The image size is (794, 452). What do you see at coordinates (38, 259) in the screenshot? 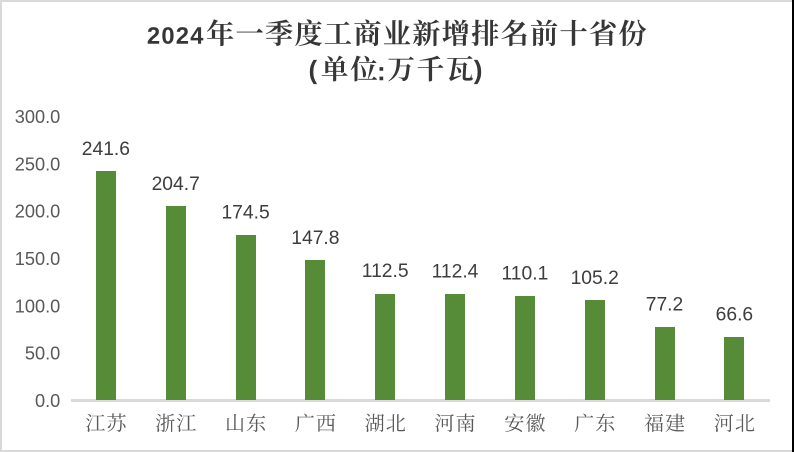
I see `svg-text: 150.0` at bounding box center [38, 259].